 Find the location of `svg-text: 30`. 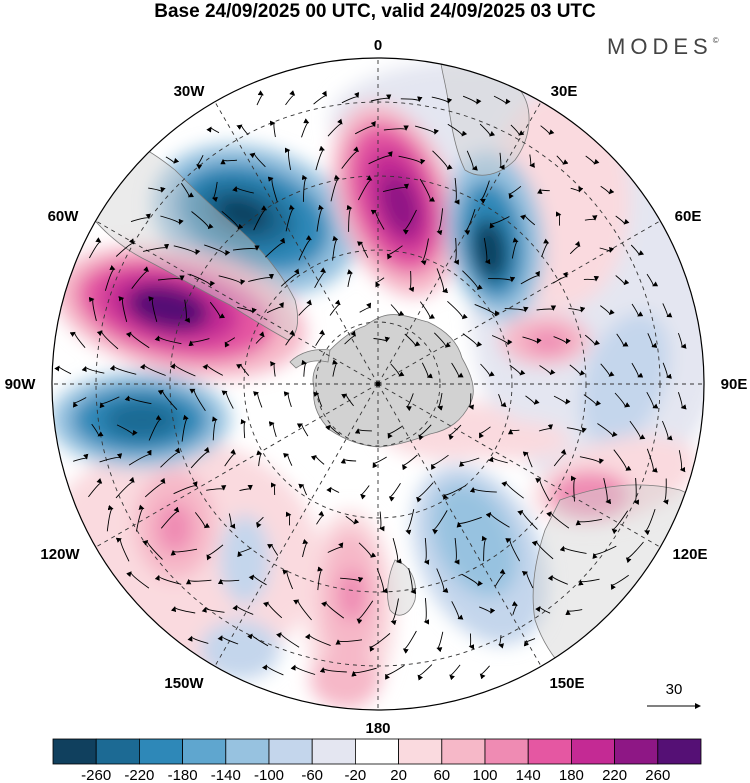

svg-text: 30 is located at coordinates (674, 689).